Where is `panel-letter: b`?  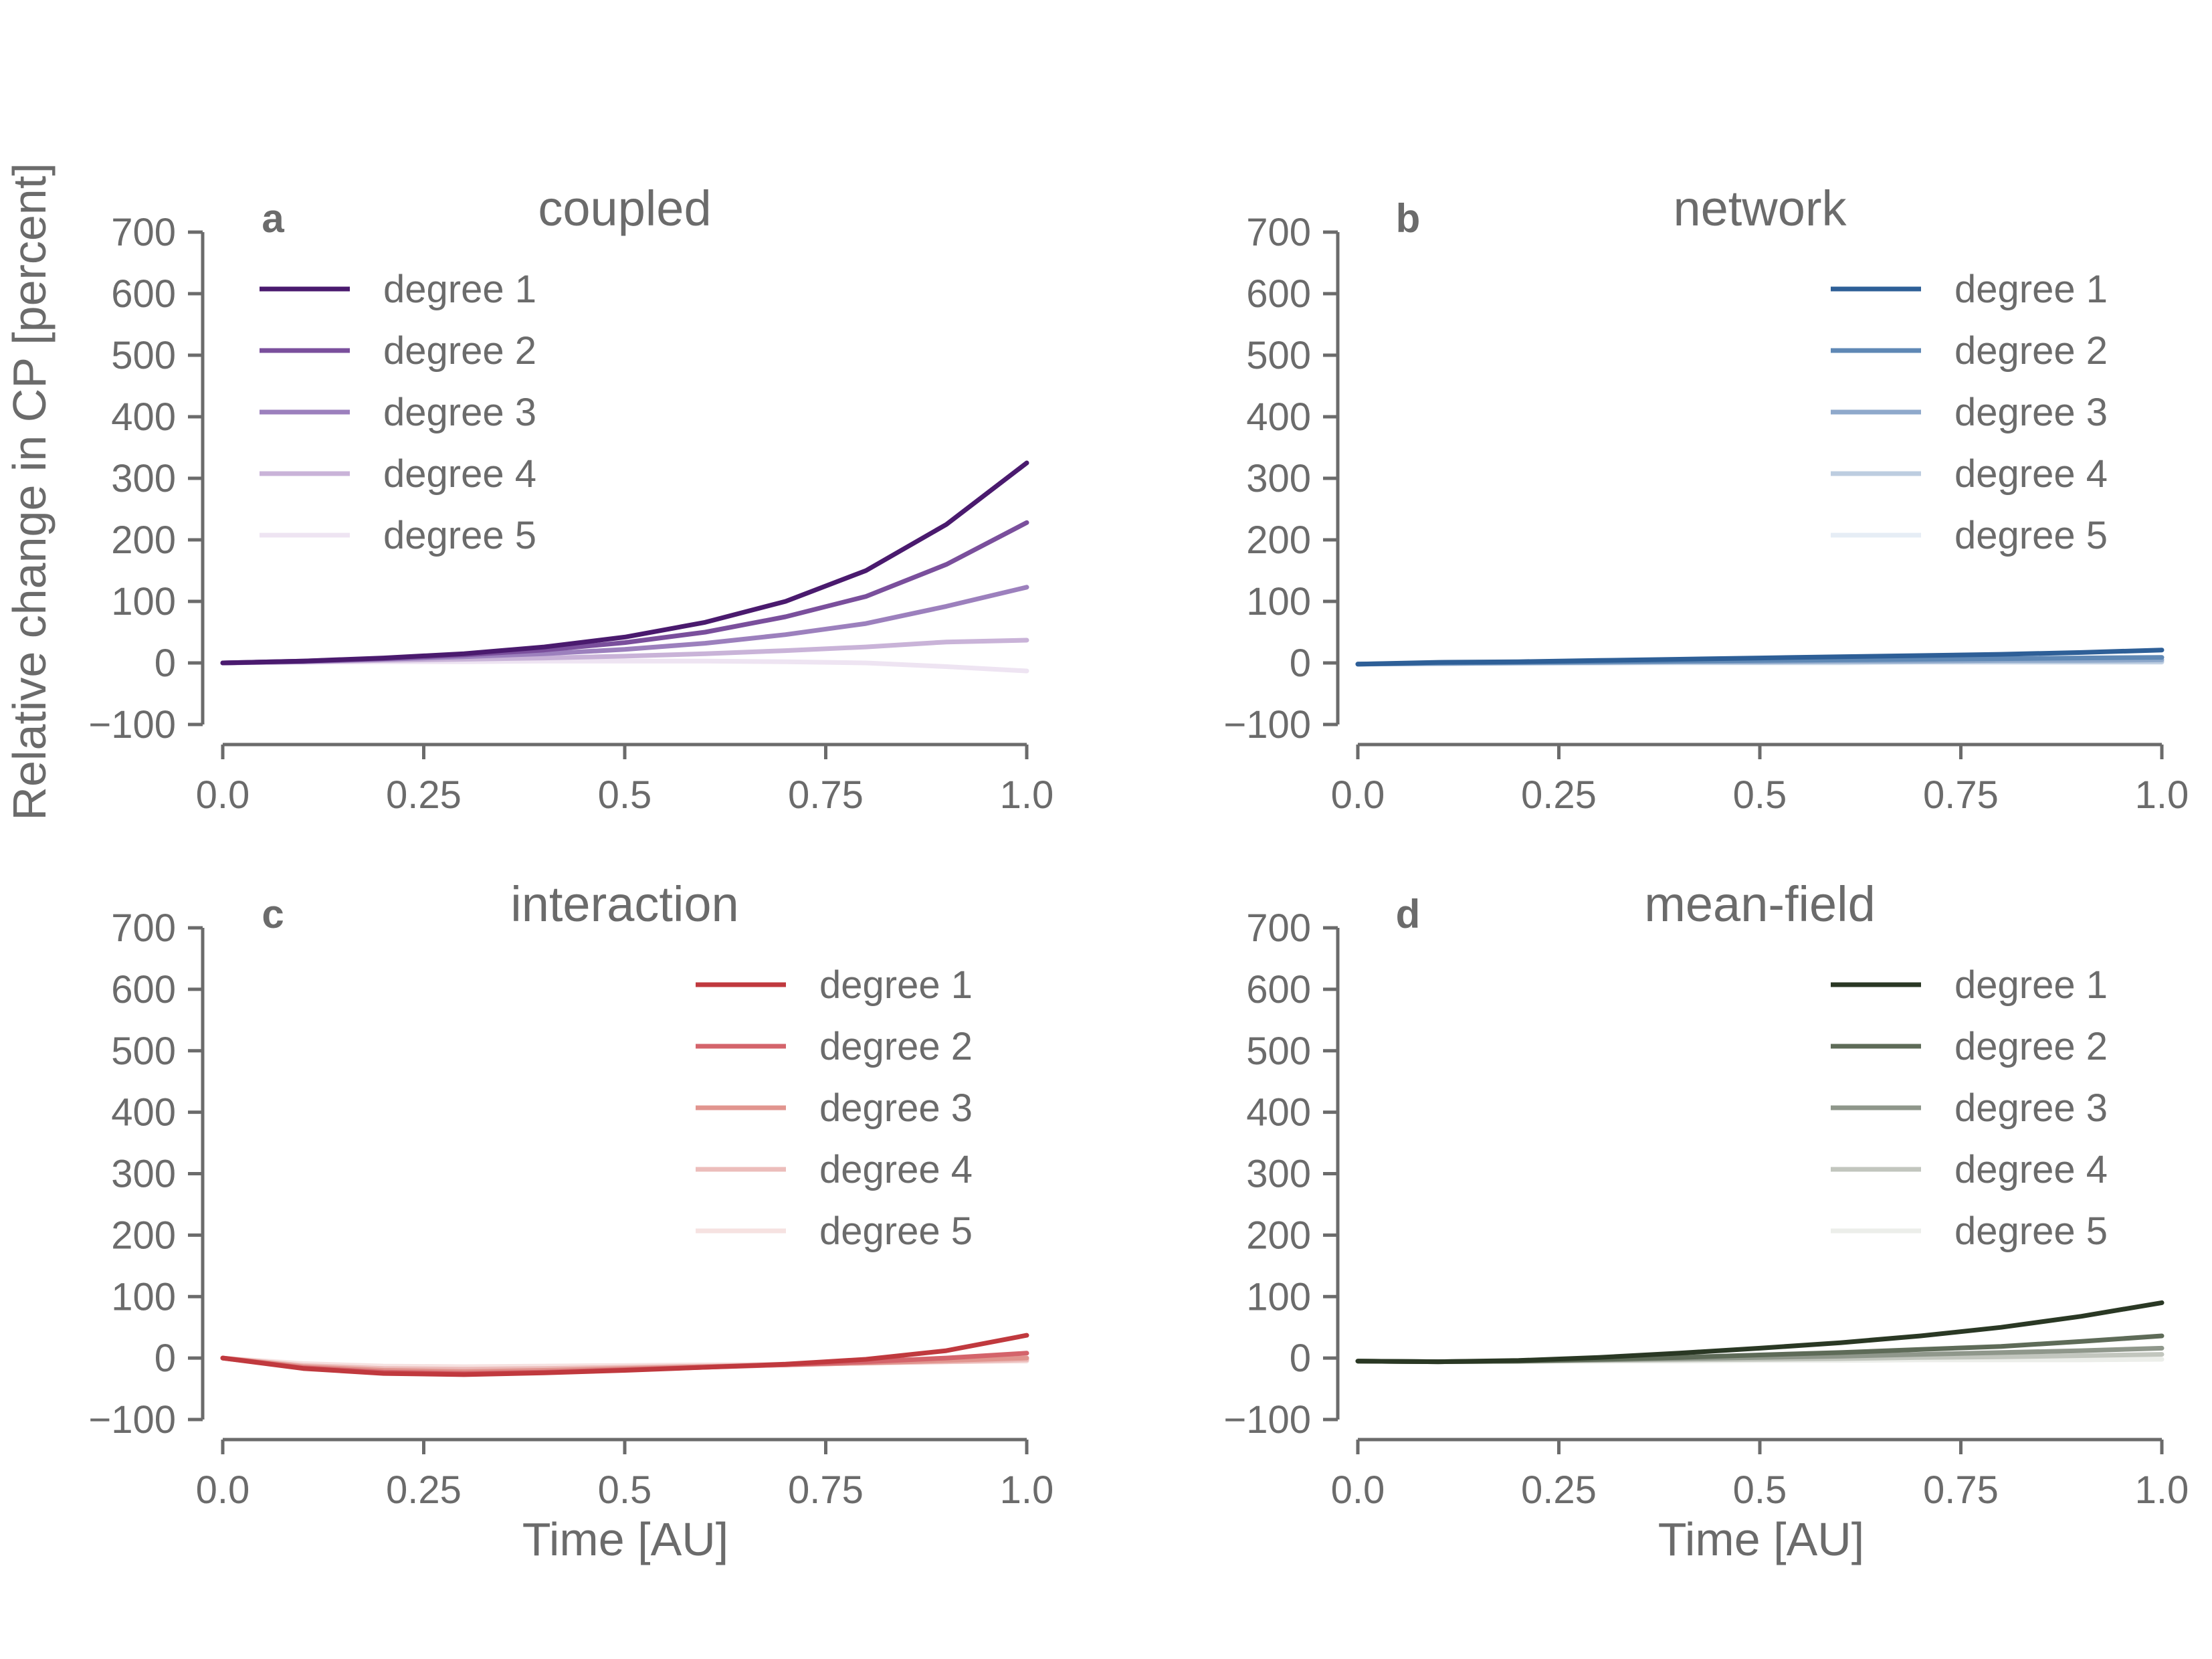 panel-letter: b is located at coordinates (1408, 218).